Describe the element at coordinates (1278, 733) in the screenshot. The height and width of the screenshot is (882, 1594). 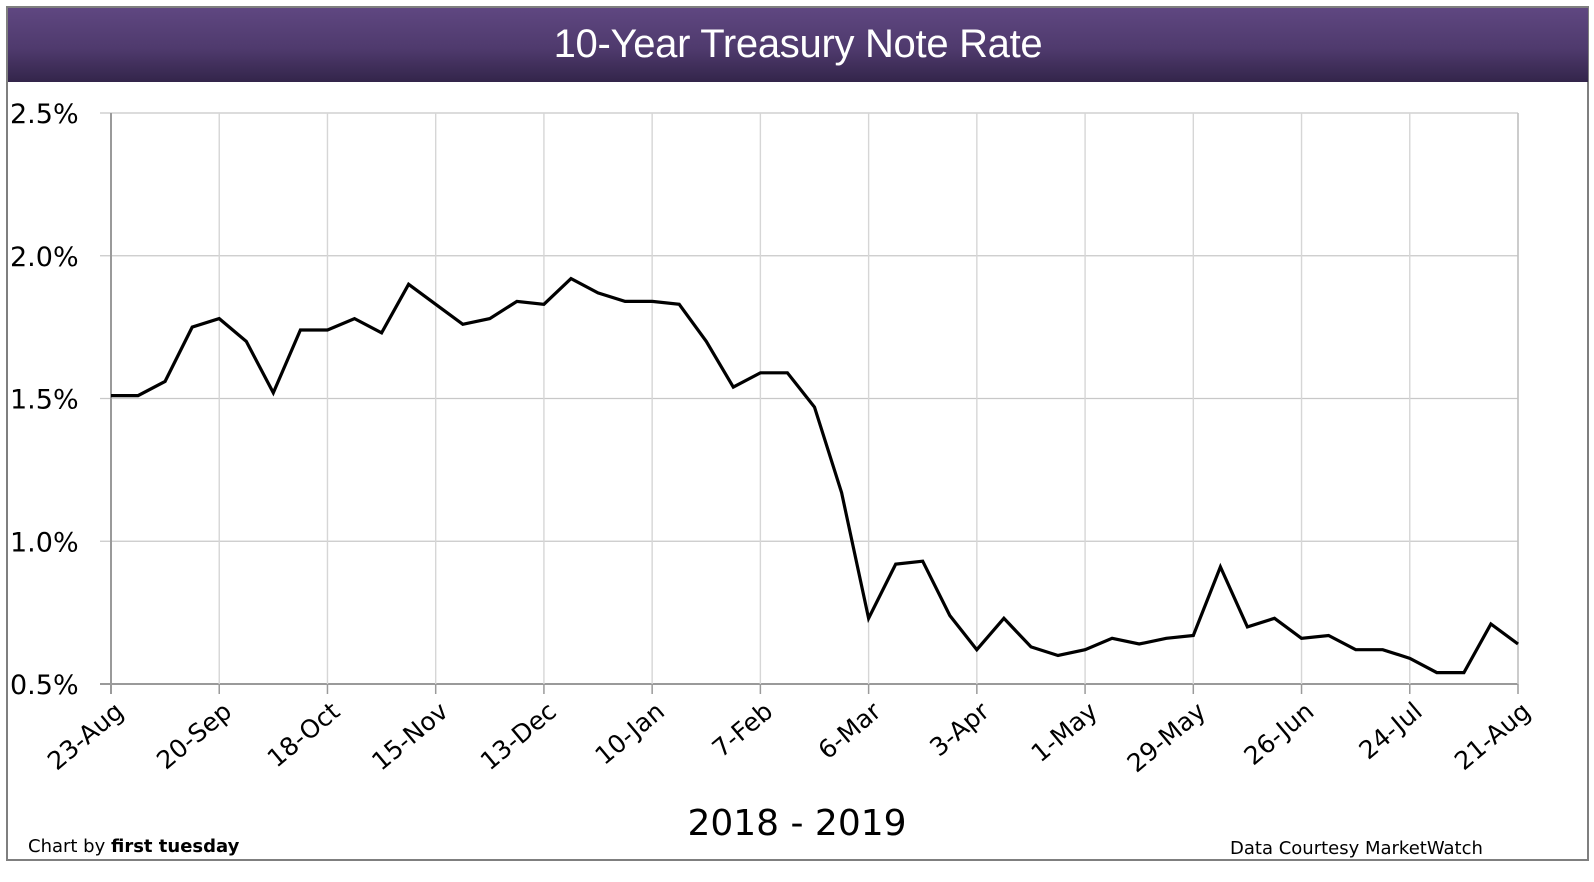
I see `x-tick-label: 26-Jun` at that location.